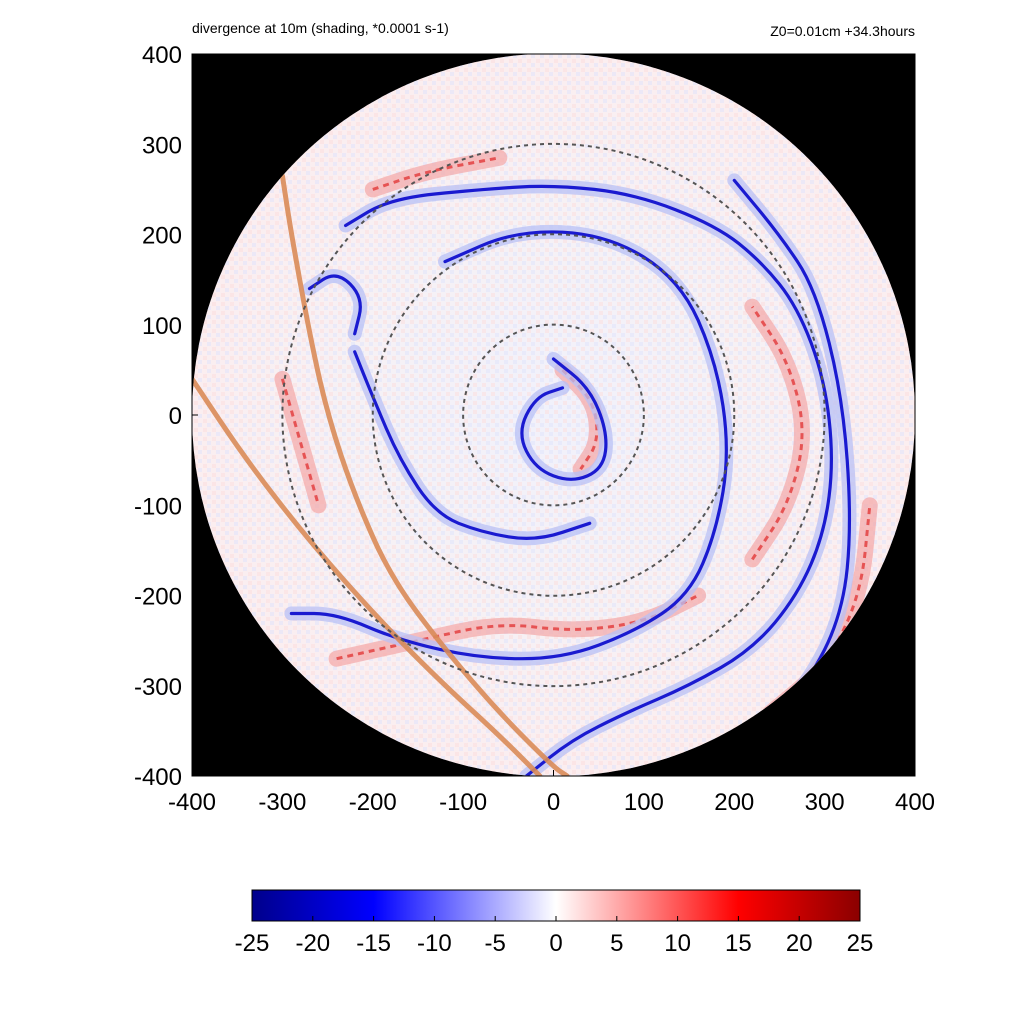  Describe the element at coordinates (162, 145) in the screenshot. I see `y-tick-label-300: 300` at that location.